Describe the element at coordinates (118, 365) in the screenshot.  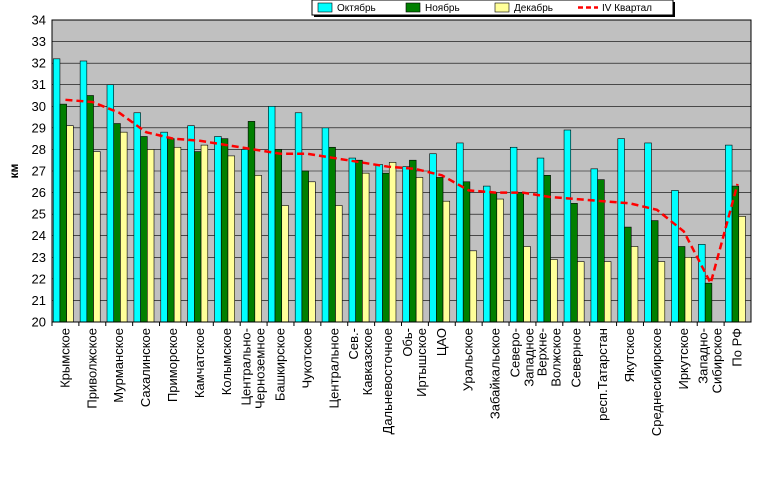
I see `x-tick-label: Мурманское` at that location.